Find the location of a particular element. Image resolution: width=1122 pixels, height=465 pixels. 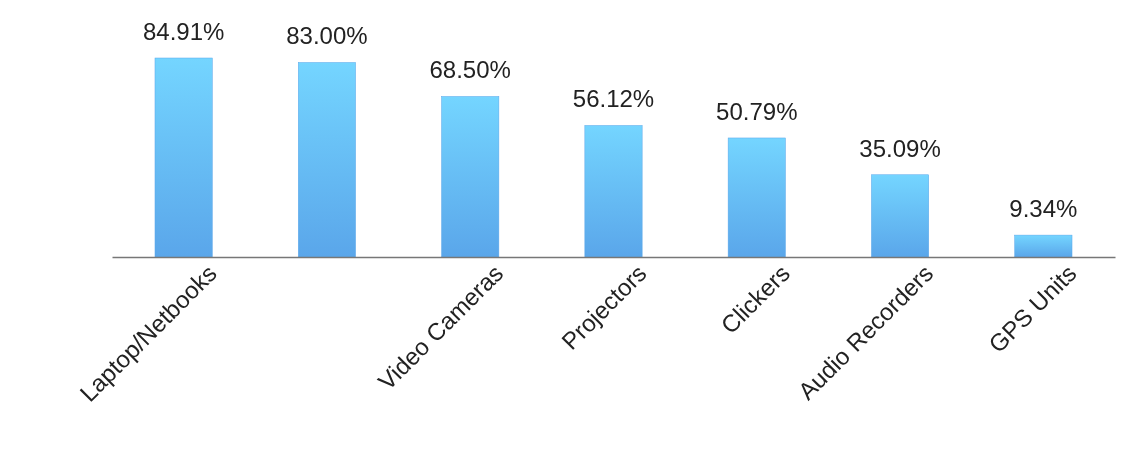

data-label: 35.09% is located at coordinates (900, 148).